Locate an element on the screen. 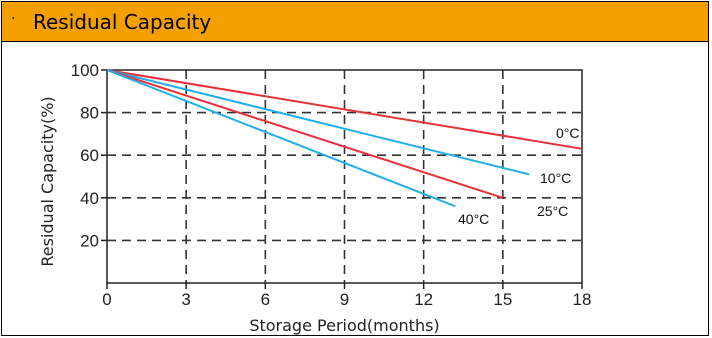 This screenshot has height=338, width=712. series-label-3: 40°C is located at coordinates (473, 219).